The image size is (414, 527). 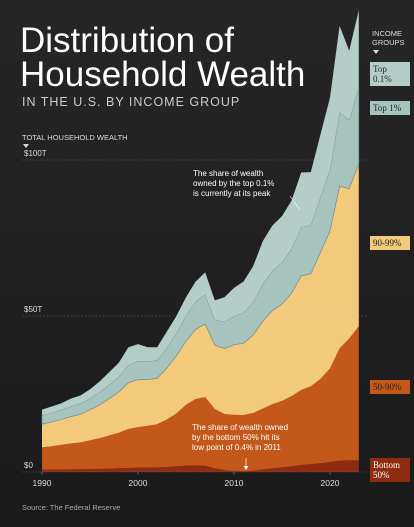 I want to click on annotation-arrow, so click(x=246, y=468).